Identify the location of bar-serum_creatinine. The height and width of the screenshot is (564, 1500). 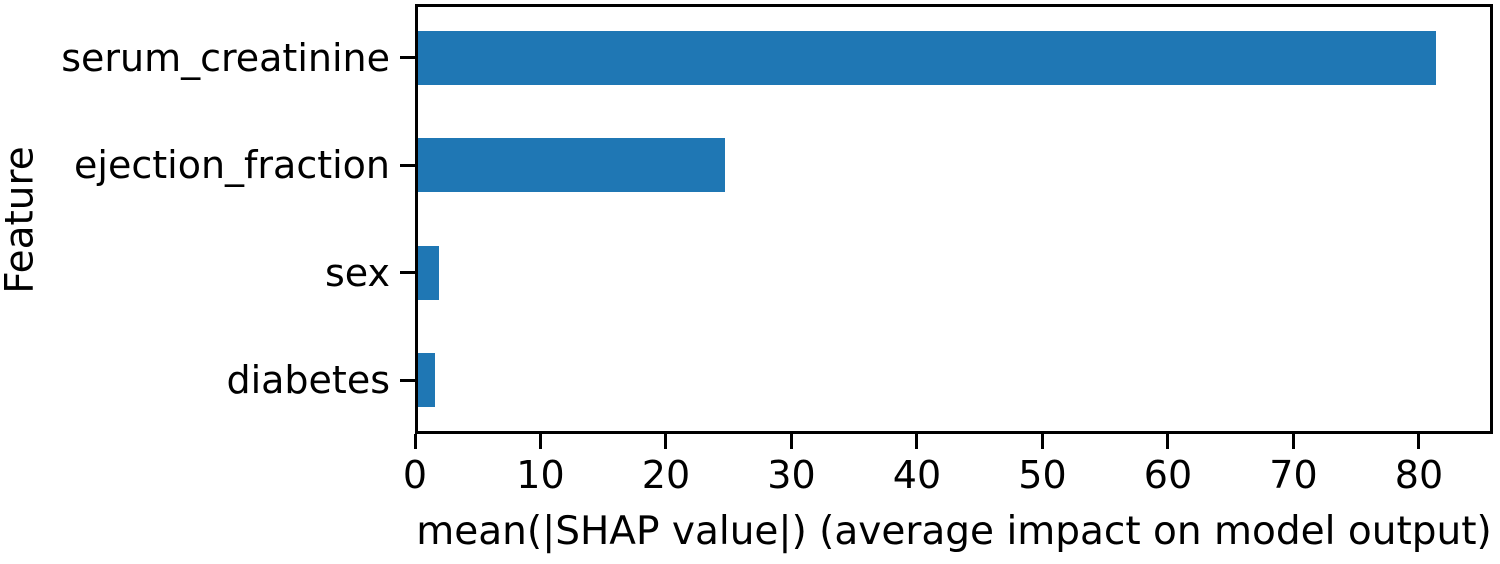
(927, 57).